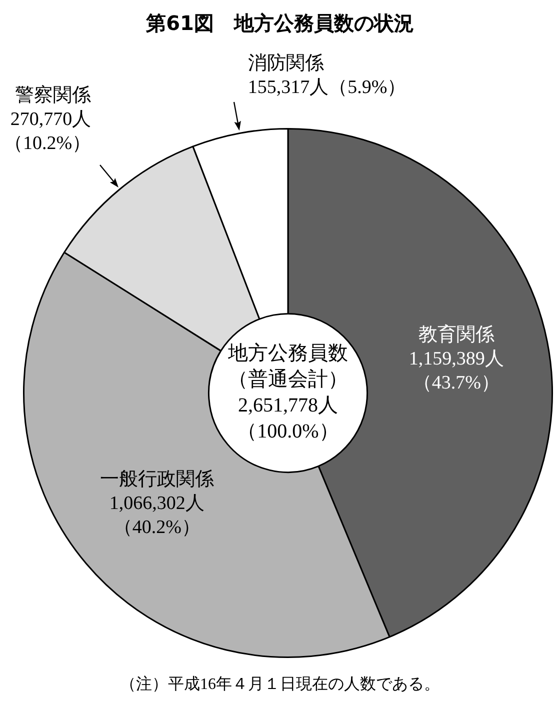 This screenshot has height=706, width=560. Describe the element at coordinates (53, 95) in the screenshot. I see `slice-label: 警察関係` at that location.